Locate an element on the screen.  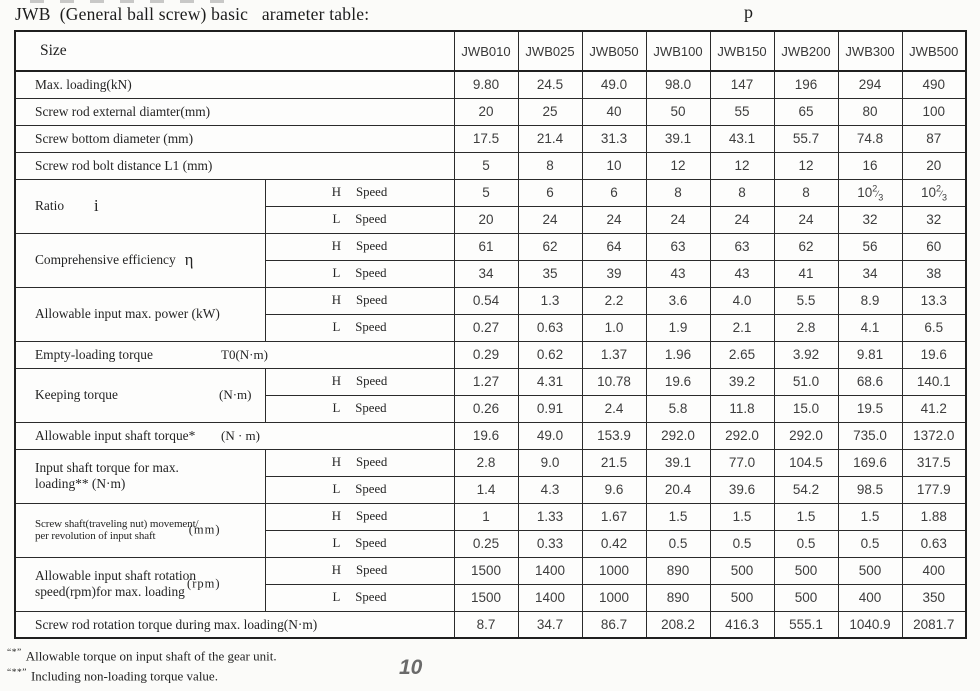
value-cell: 153.9 is located at coordinates (614, 435).